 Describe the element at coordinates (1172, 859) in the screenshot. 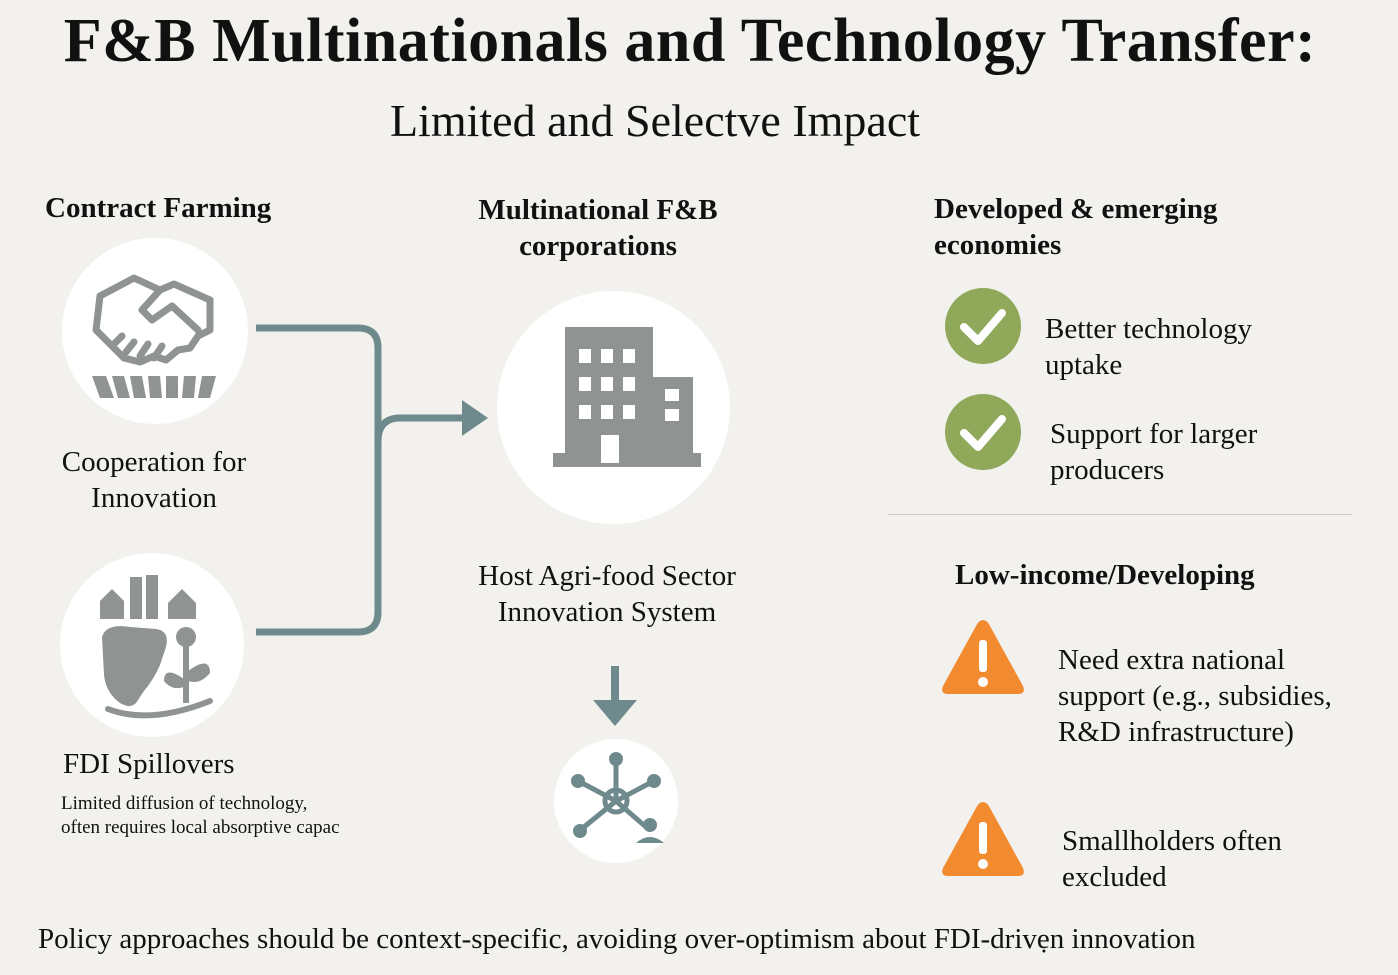

I see `low-income-item-2: Smallholders often excluded` at that location.